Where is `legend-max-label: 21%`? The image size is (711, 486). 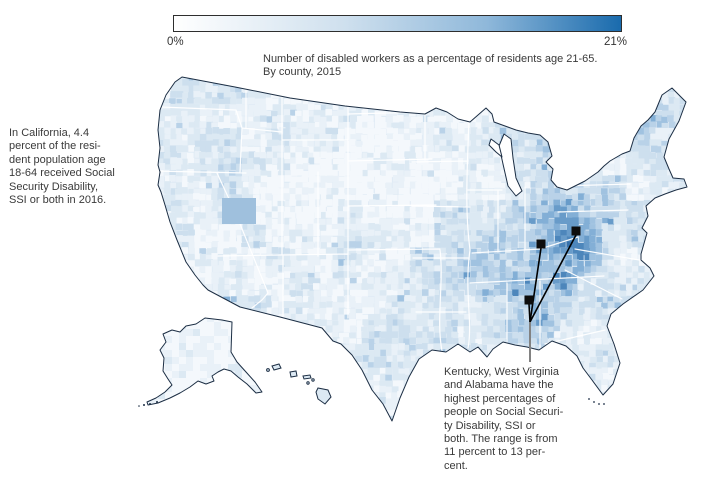
legend-max-label: 21% is located at coordinates (616, 42).